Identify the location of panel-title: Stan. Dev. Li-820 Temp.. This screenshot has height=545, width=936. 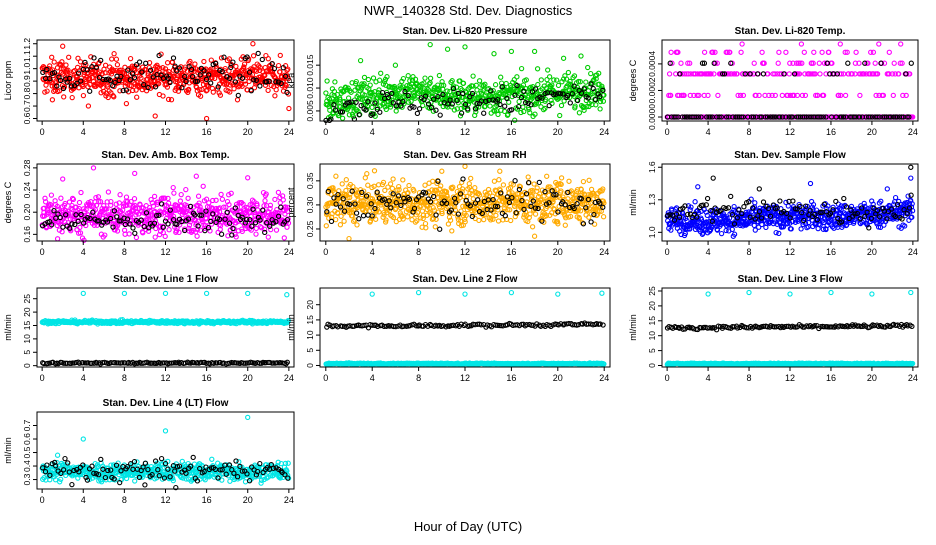
(790, 31).